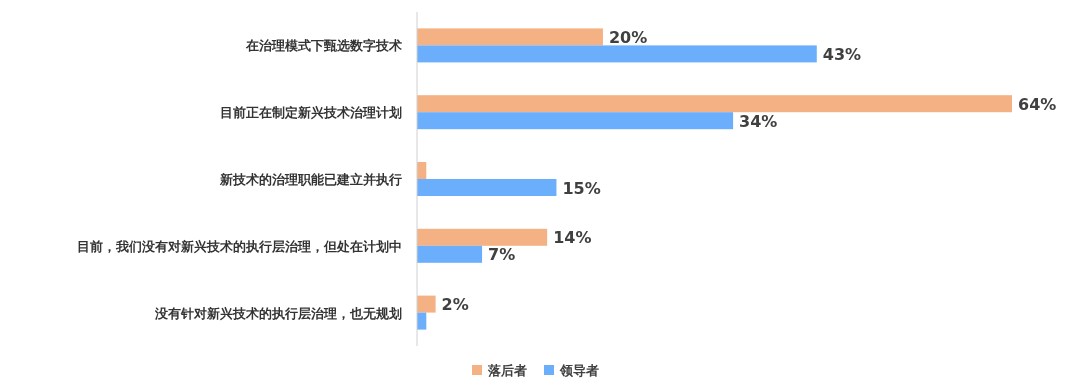 This screenshot has width=1080, height=391. What do you see at coordinates (311, 113) in the screenshot?
I see `y-tick-label: 目前正在制定新兴技术治理计划` at bounding box center [311, 113].